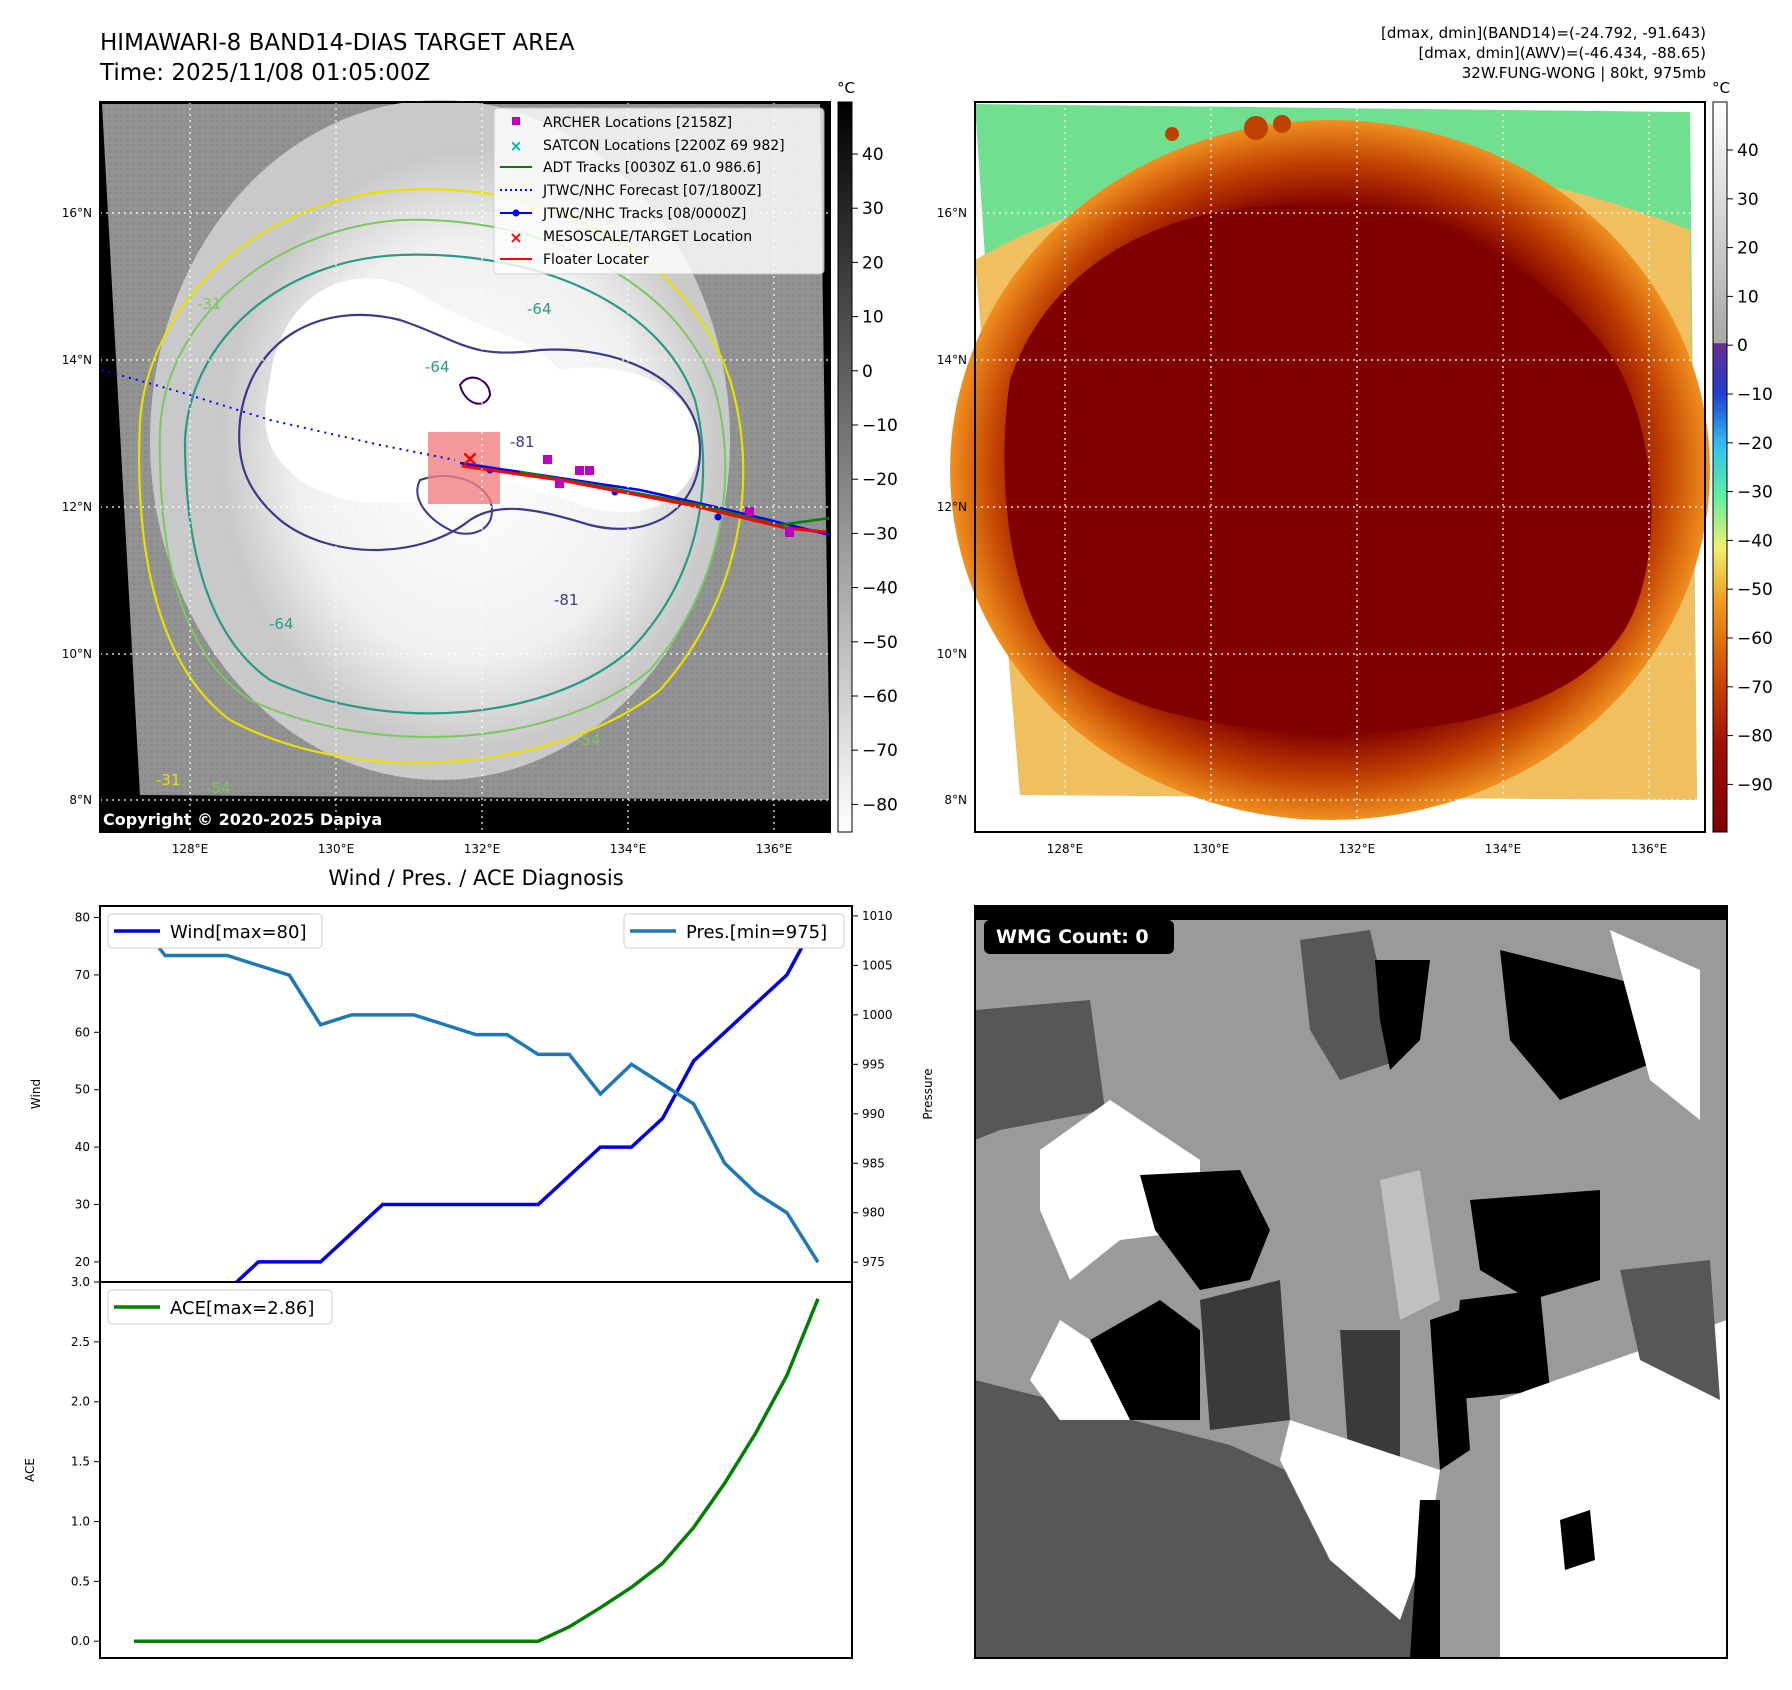 Image resolution: width=1792 pixels, height=1690 pixels. Describe the element at coordinates (877, 1015) in the screenshot. I see `pressure-tick-label: 1000` at that location.